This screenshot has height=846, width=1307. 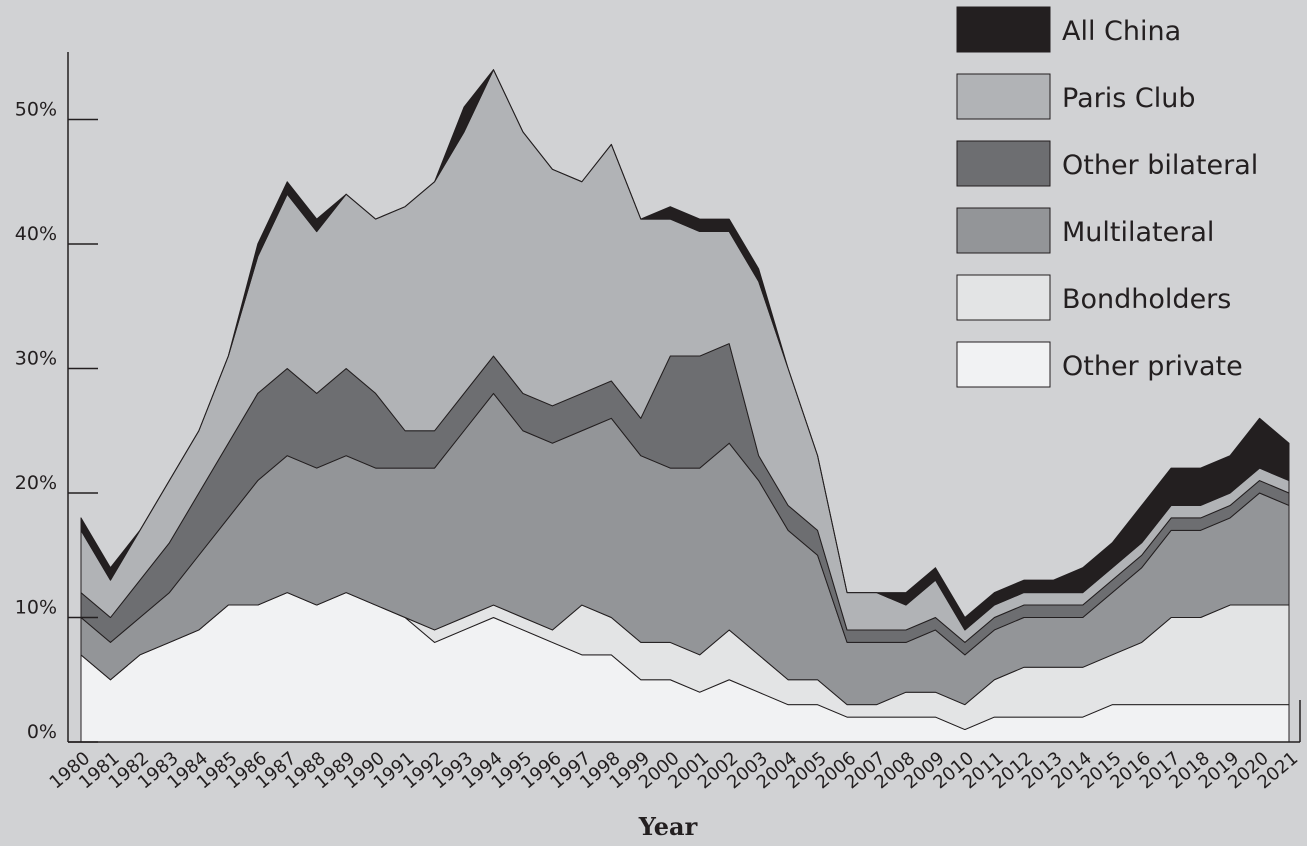 I want to click on y-tick-label: 40%, so click(x=36, y=234).